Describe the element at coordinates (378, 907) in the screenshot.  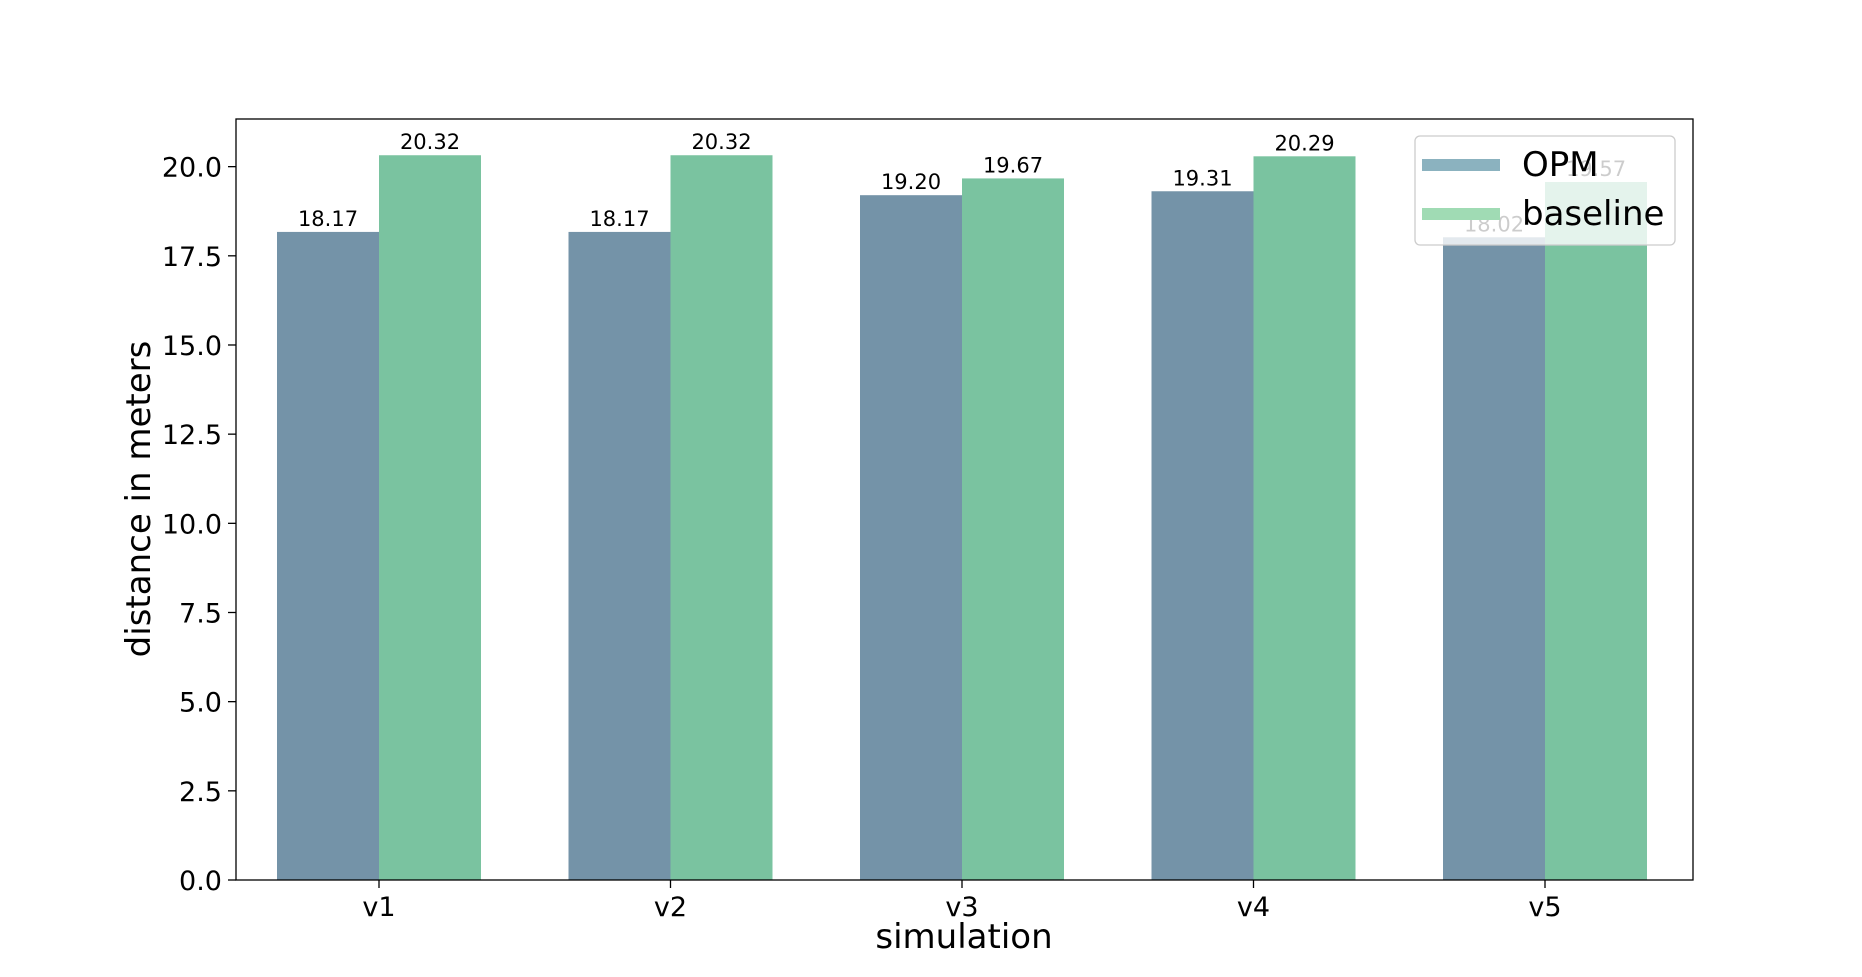
I see `x-tick-label: v1` at that location.